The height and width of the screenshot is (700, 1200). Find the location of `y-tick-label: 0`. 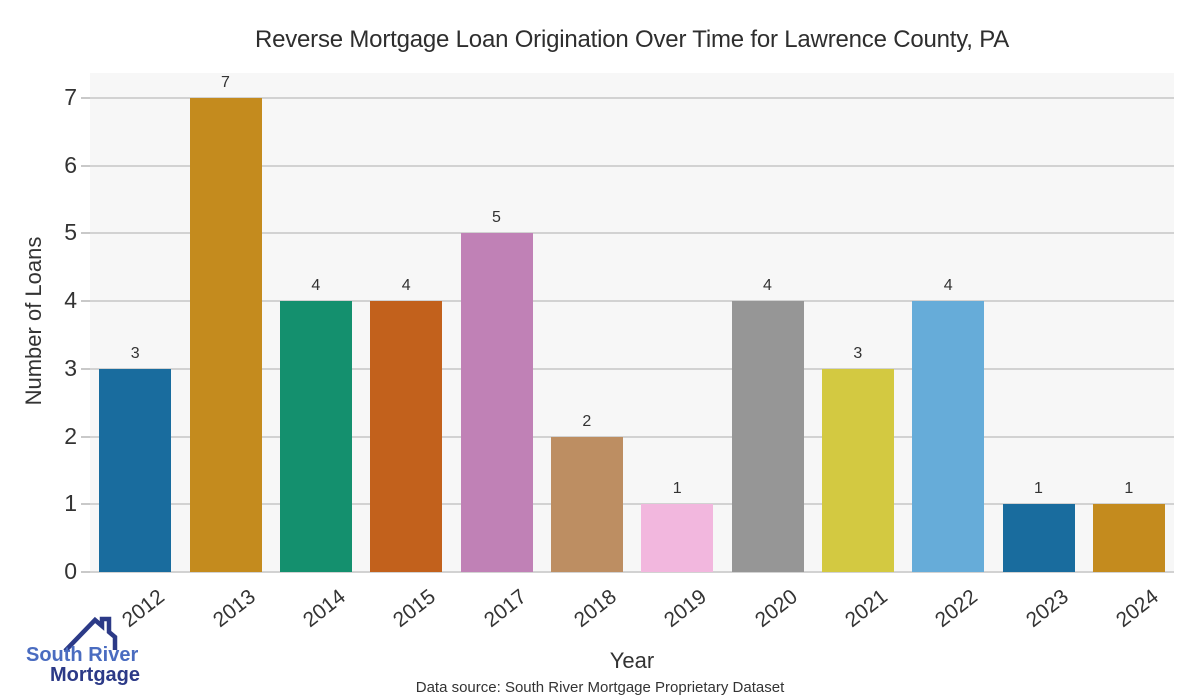

y-tick-label: 0 is located at coordinates (70, 571).